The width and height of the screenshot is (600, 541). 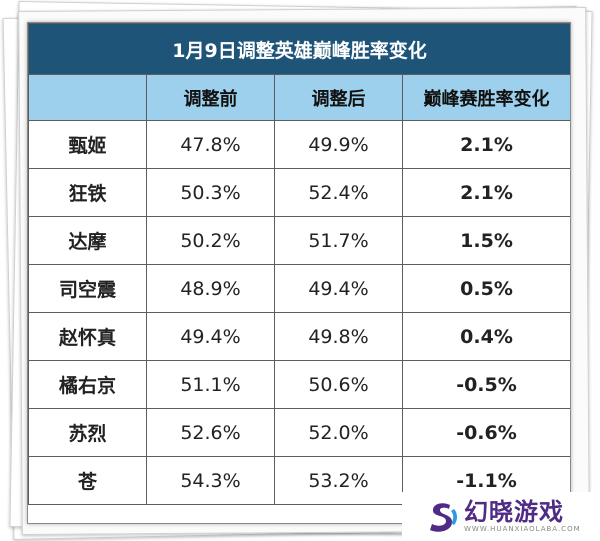 I want to click on table-row: 达摩 50.2% 51.7% 1.5%, so click(x=299, y=240).